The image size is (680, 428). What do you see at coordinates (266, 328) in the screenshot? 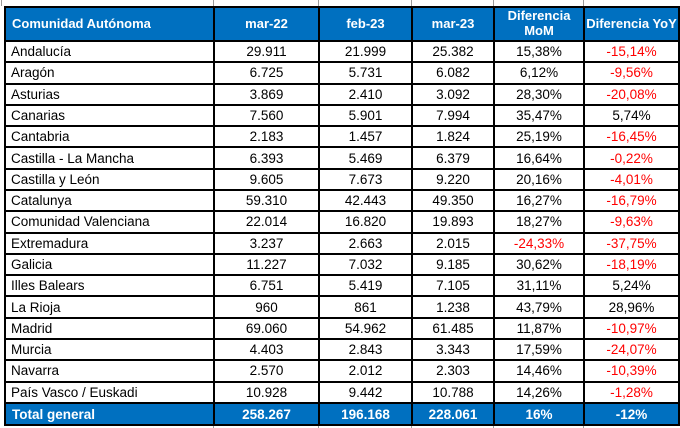
I see `mar22-cell: 69.060` at bounding box center [266, 328].